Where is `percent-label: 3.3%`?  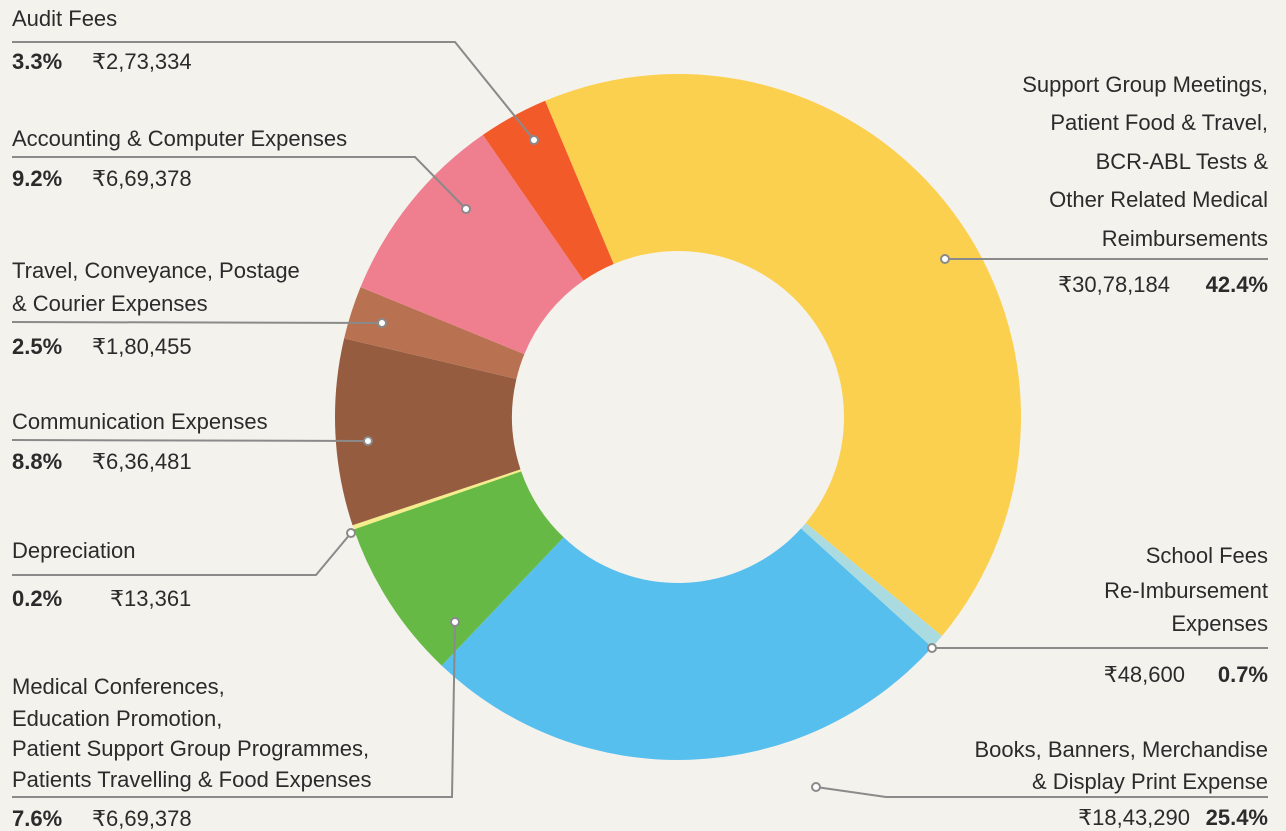 percent-label: 3.3% is located at coordinates (37, 61).